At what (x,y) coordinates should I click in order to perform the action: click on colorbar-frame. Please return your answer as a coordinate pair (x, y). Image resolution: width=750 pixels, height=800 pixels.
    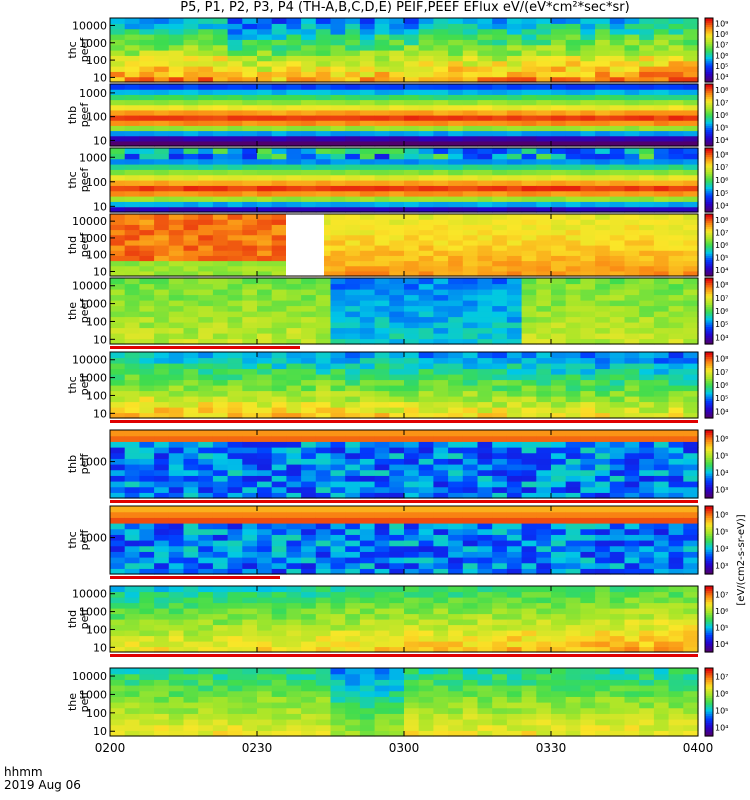
    Looking at the image, I should click on (709, 311).